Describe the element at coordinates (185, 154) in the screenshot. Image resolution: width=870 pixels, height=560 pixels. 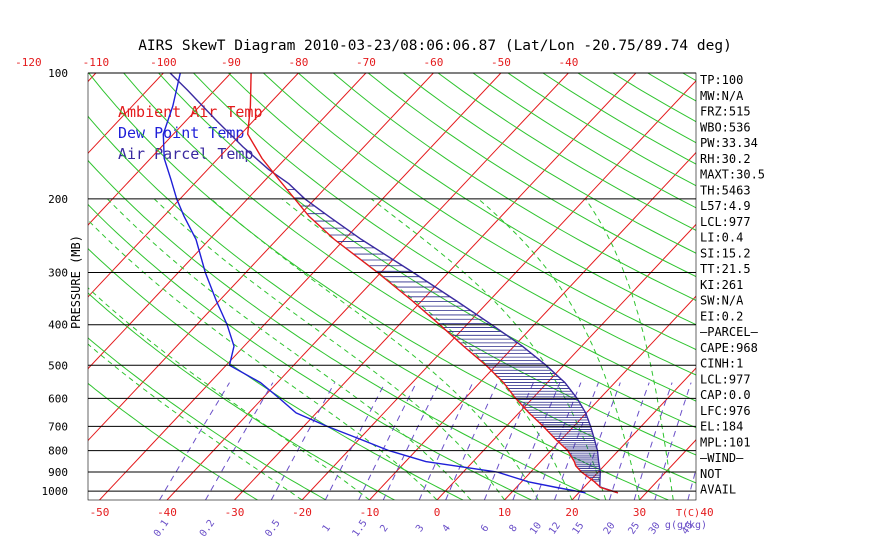
I see `legend-parcel: Air Parcel Temp` at that location.